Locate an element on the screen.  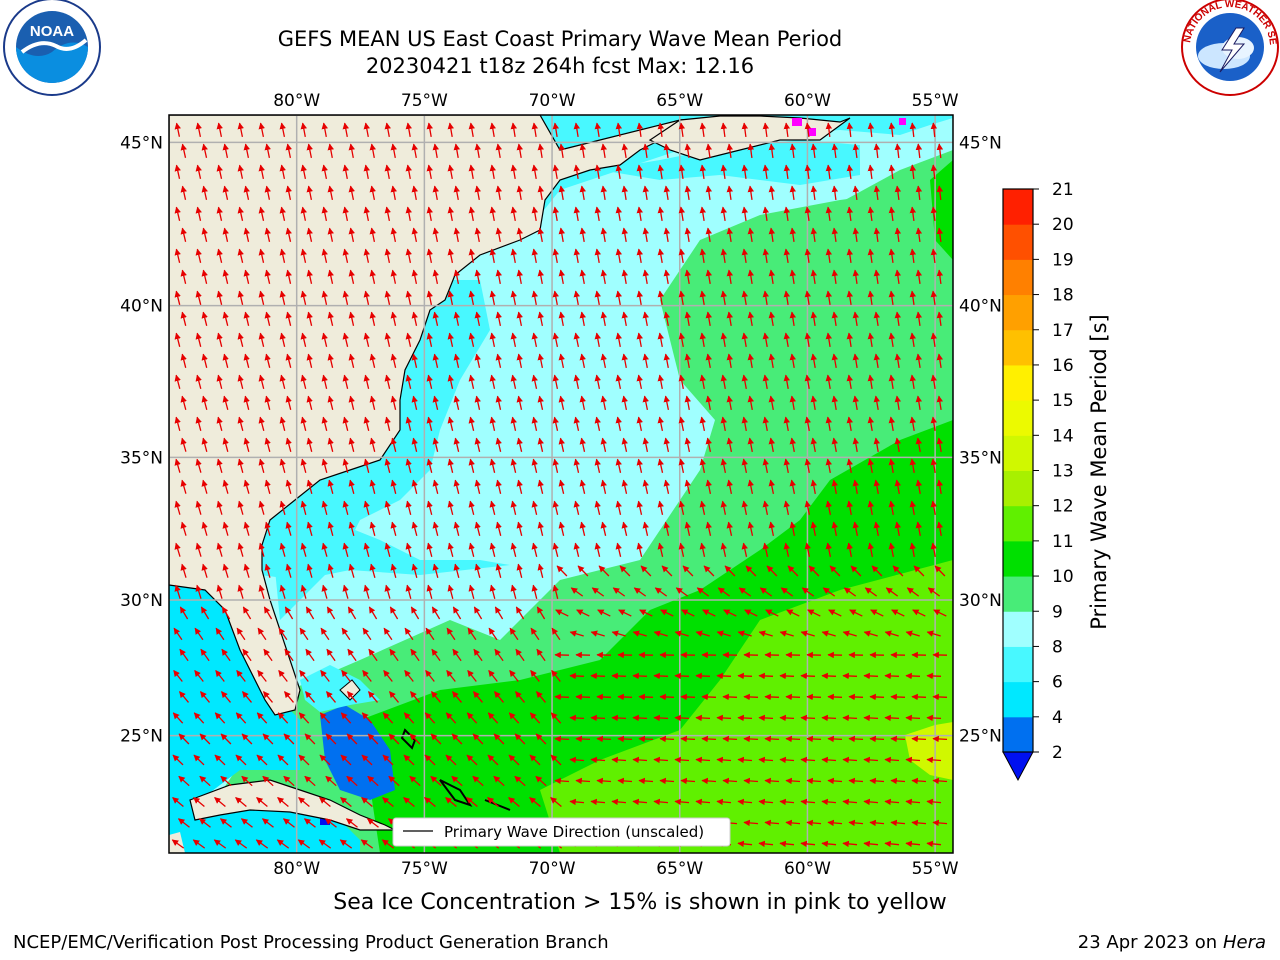
colorbar-tick-label: 13 is located at coordinates (1063, 472).